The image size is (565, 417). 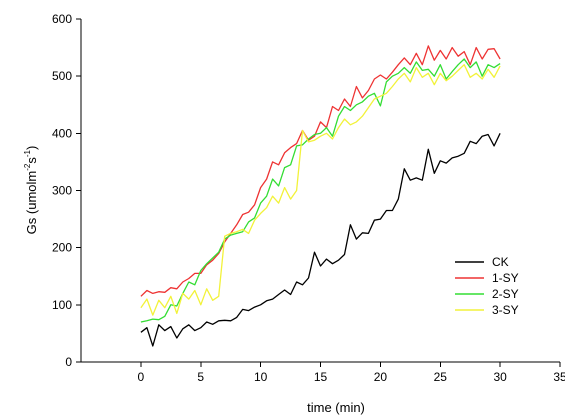 What do you see at coordinates (487, 286) in the screenshot?
I see `legend: CK 1-SY 2-SY 3-SY` at bounding box center [487, 286].